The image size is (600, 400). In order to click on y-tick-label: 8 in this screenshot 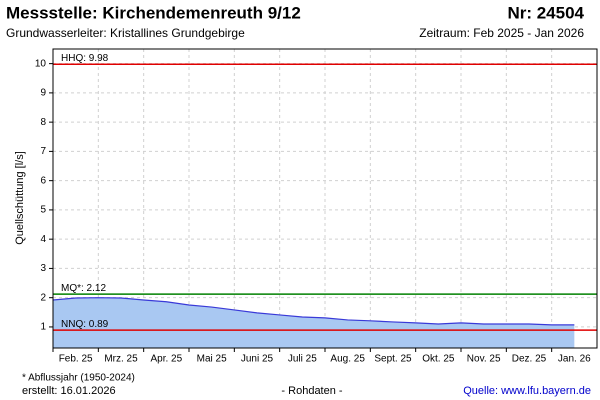, I will do `click(43, 122)`.